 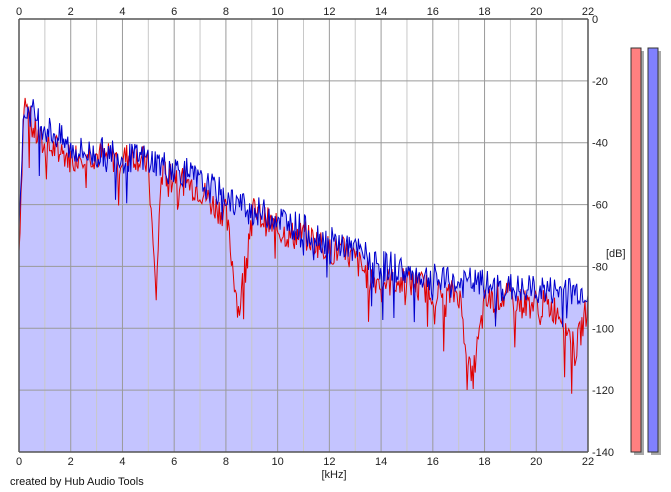 What do you see at coordinates (278, 12) in the screenshot?
I see `x-tick-label-top: 10` at bounding box center [278, 12].